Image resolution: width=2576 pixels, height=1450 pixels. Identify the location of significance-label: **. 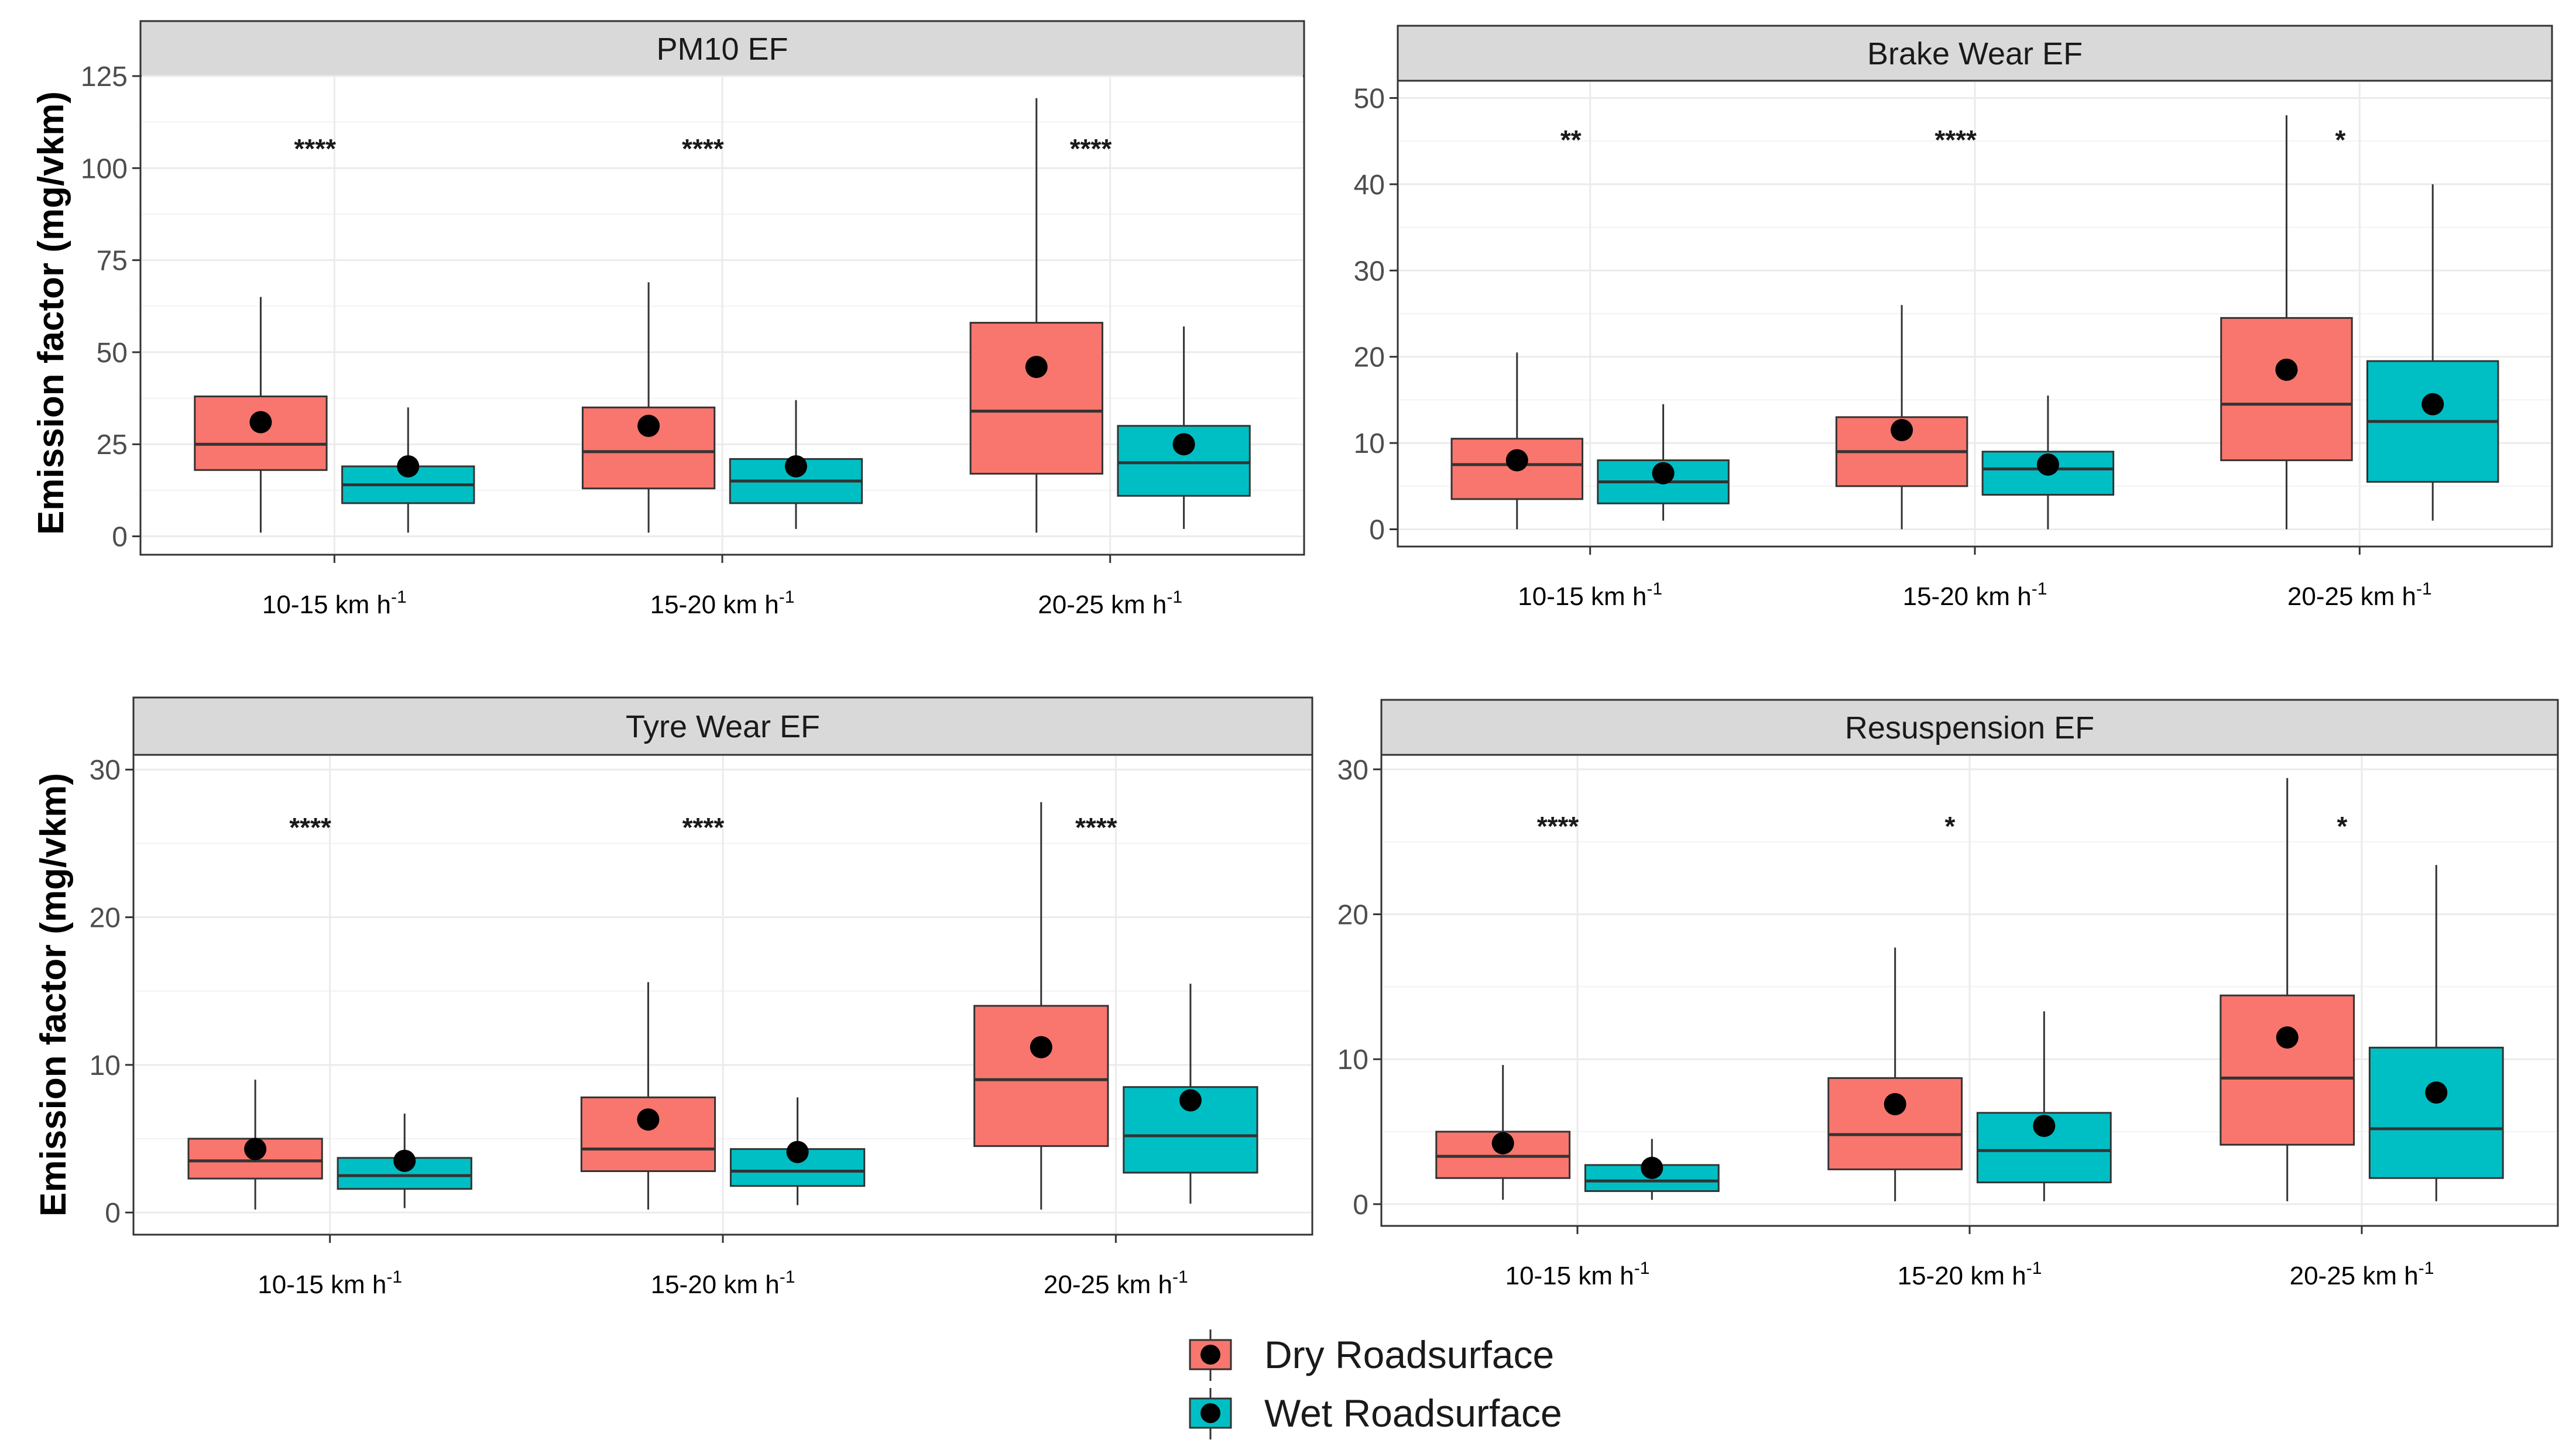
(1571, 140).